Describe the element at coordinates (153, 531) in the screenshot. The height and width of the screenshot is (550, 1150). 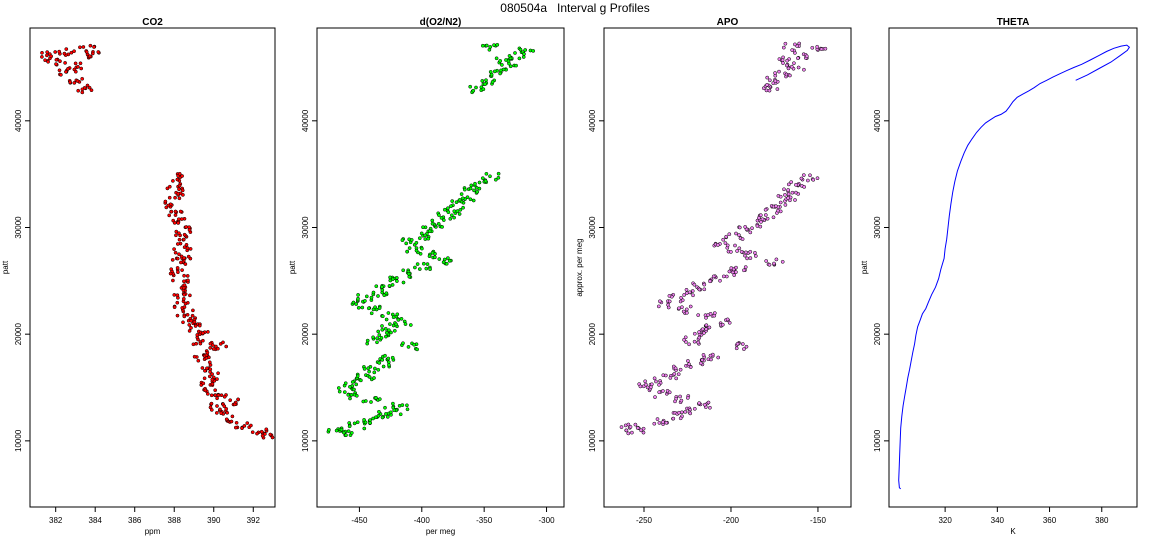
I see `x-axis-label: ppm` at that location.